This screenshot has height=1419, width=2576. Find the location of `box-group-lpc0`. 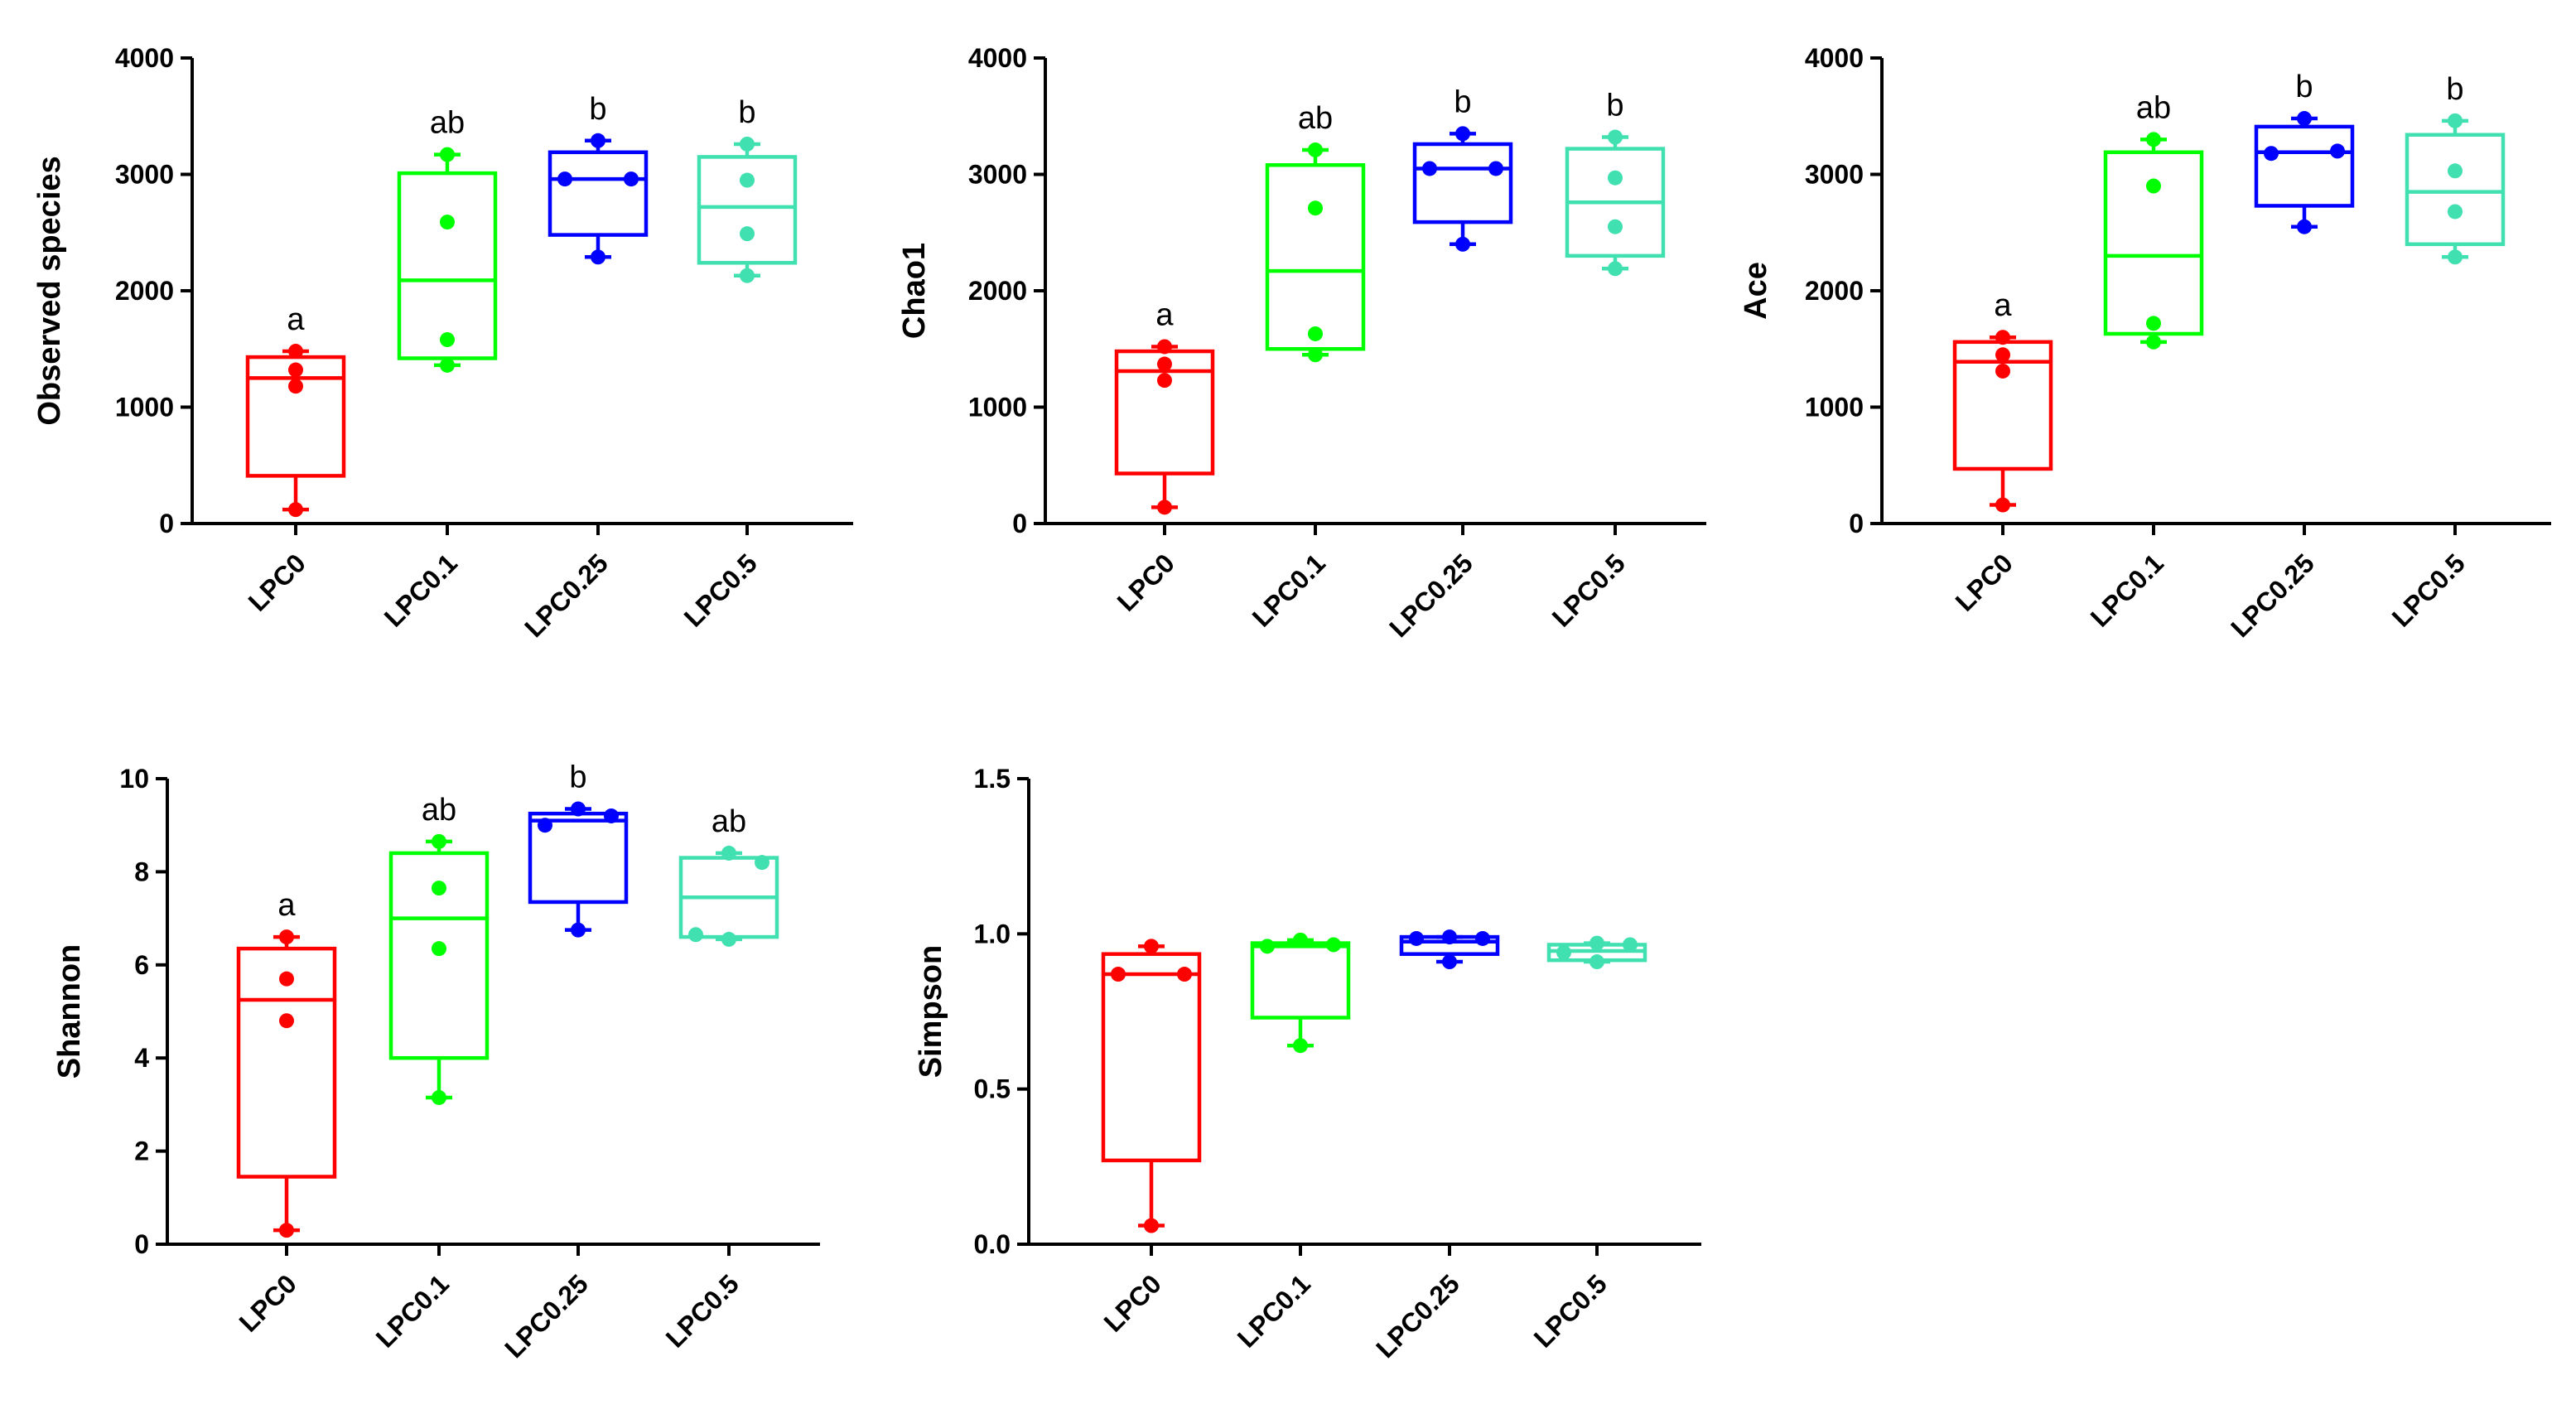

box-group-lpc0 is located at coordinates (1151, 1086).